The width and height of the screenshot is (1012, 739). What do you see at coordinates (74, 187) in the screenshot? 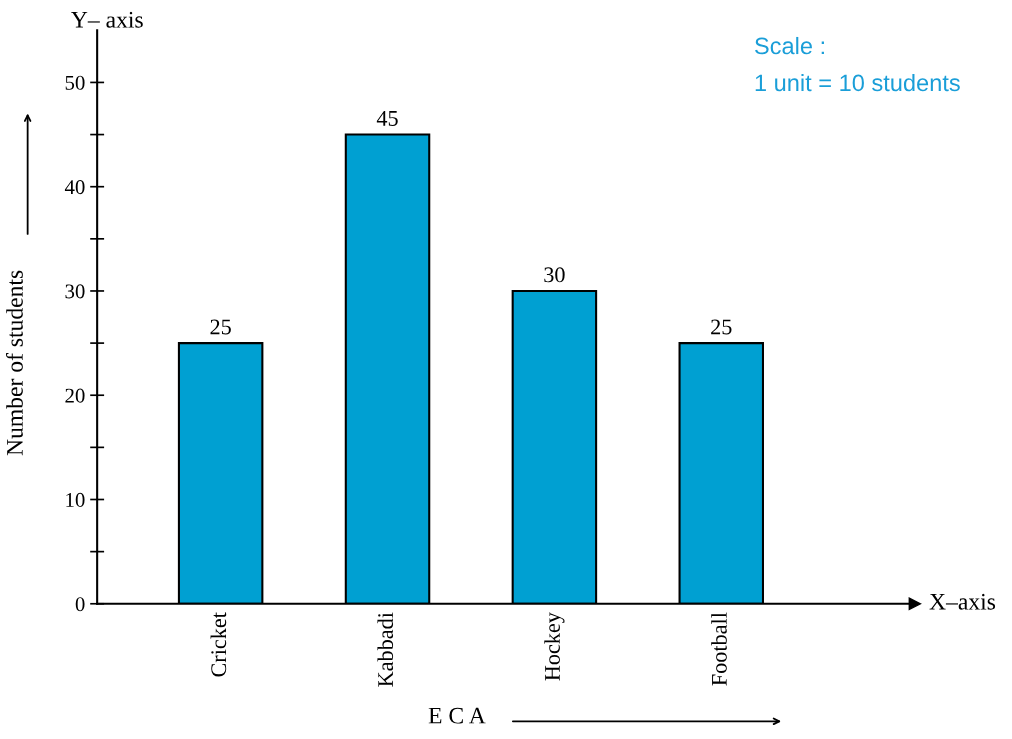
I see `y-tick-label: 40` at bounding box center [74, 187].